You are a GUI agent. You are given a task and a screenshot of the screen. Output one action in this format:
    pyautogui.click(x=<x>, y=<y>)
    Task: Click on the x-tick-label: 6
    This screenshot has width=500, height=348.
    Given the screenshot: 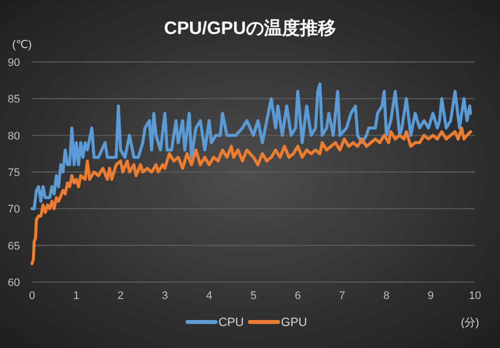 What is the action you would take?
    pyautogui.click(x=297, y=296)
    